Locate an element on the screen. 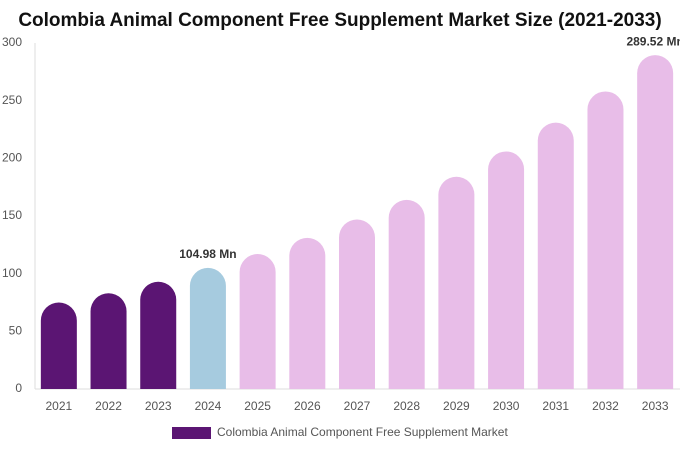  x-tick-label: 2028 is located at coordinates (406, 406).